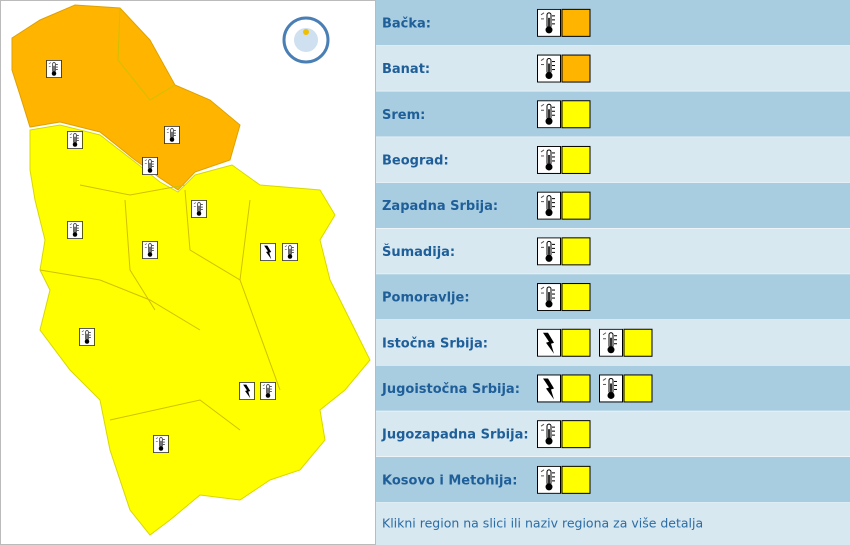 The height and width of the screenshot is (545, 850). I want to click on region-name: Pomoravlje:, so click(426, 298).